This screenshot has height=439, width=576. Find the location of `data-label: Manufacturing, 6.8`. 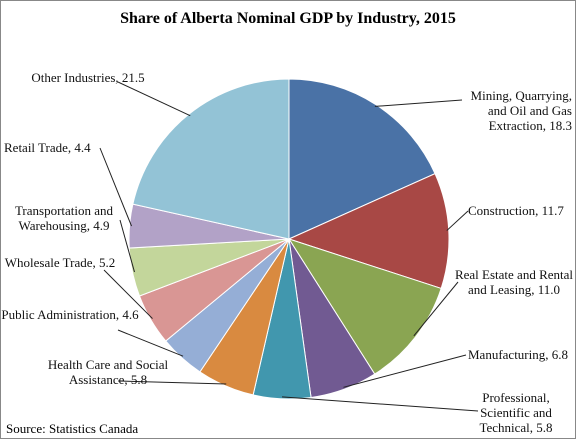

data-label: Manufacturing, 6.8 is located at coordinates (518, 354).